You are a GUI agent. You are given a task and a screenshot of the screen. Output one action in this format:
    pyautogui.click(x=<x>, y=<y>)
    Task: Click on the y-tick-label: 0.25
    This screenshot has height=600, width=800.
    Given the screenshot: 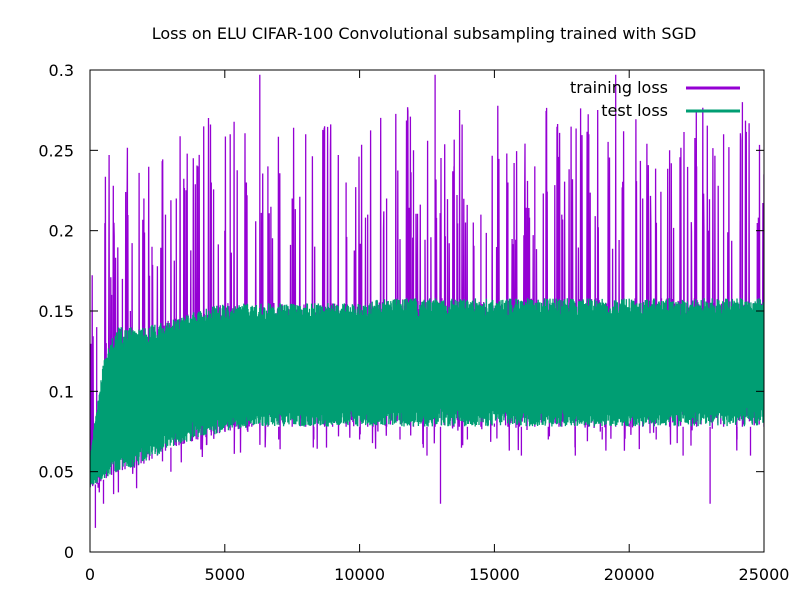 What is the action you would take?
    pyautogui.click(x=56, y=150)
    